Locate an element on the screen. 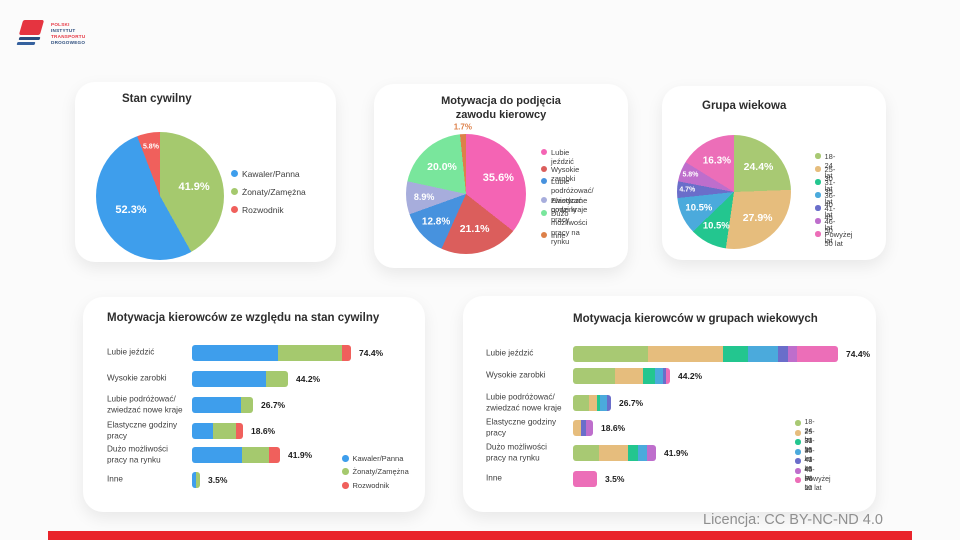 This screenshot has height=540, width=960. legend-label: 46-50 lat is located at coordinates (830, 231).